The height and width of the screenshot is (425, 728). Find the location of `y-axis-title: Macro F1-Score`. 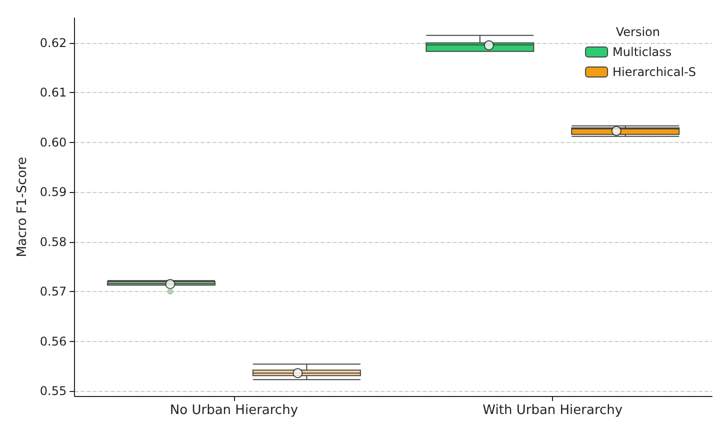

y-axis-title: Macro F1-Score is located at coordinates (22, 207).